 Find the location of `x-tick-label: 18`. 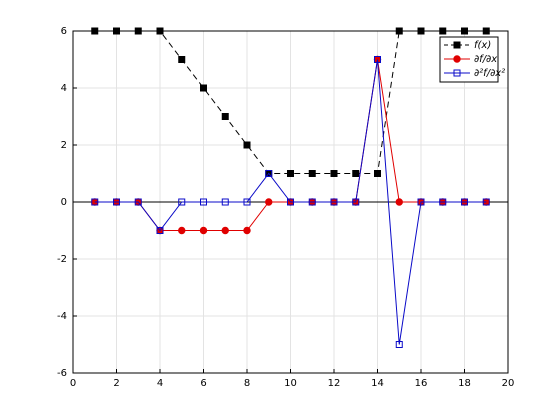

x-tick-label: 18 is located at coordinates (464, 383).